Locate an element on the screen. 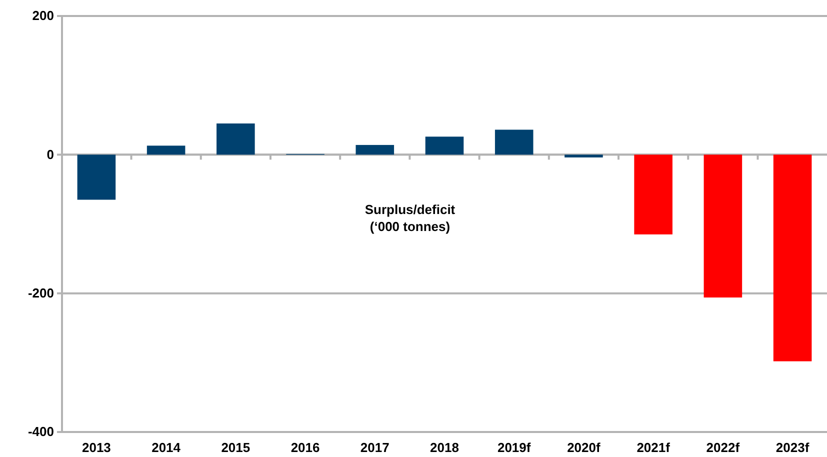 The width and height of the screenshot is (827, 457). x-tick-label: 2023f is located at coordinates (793, 447).